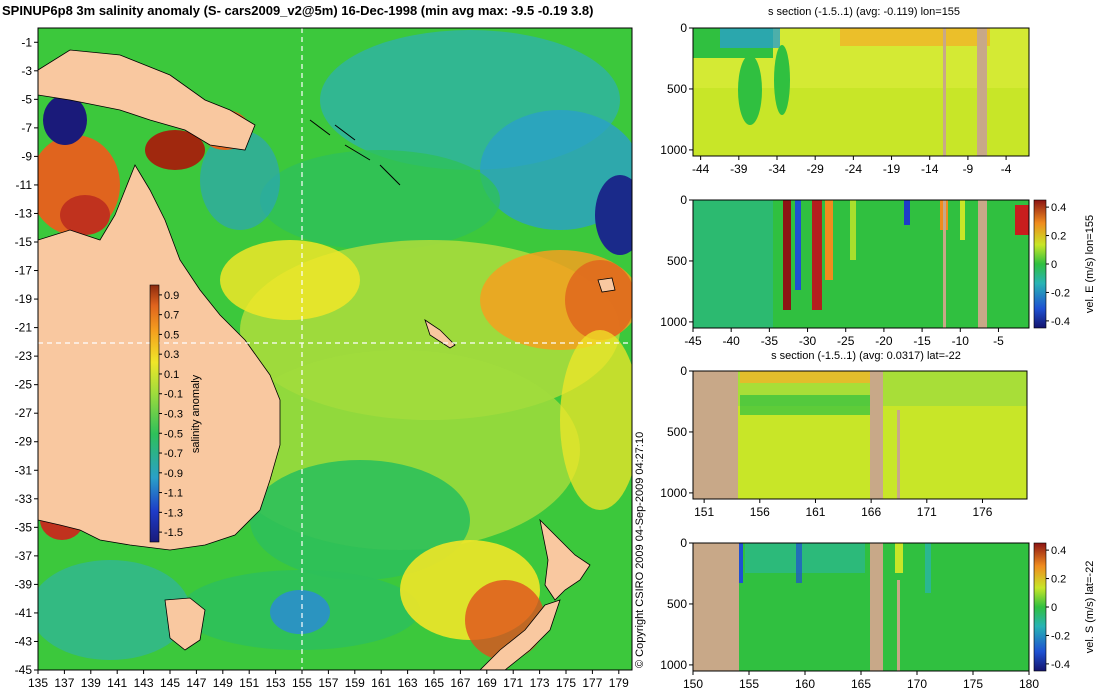 The width and height of the screenshot is (1100, 700). I want to click on colorbar-tick-label: 0.9, so click(171, 296).